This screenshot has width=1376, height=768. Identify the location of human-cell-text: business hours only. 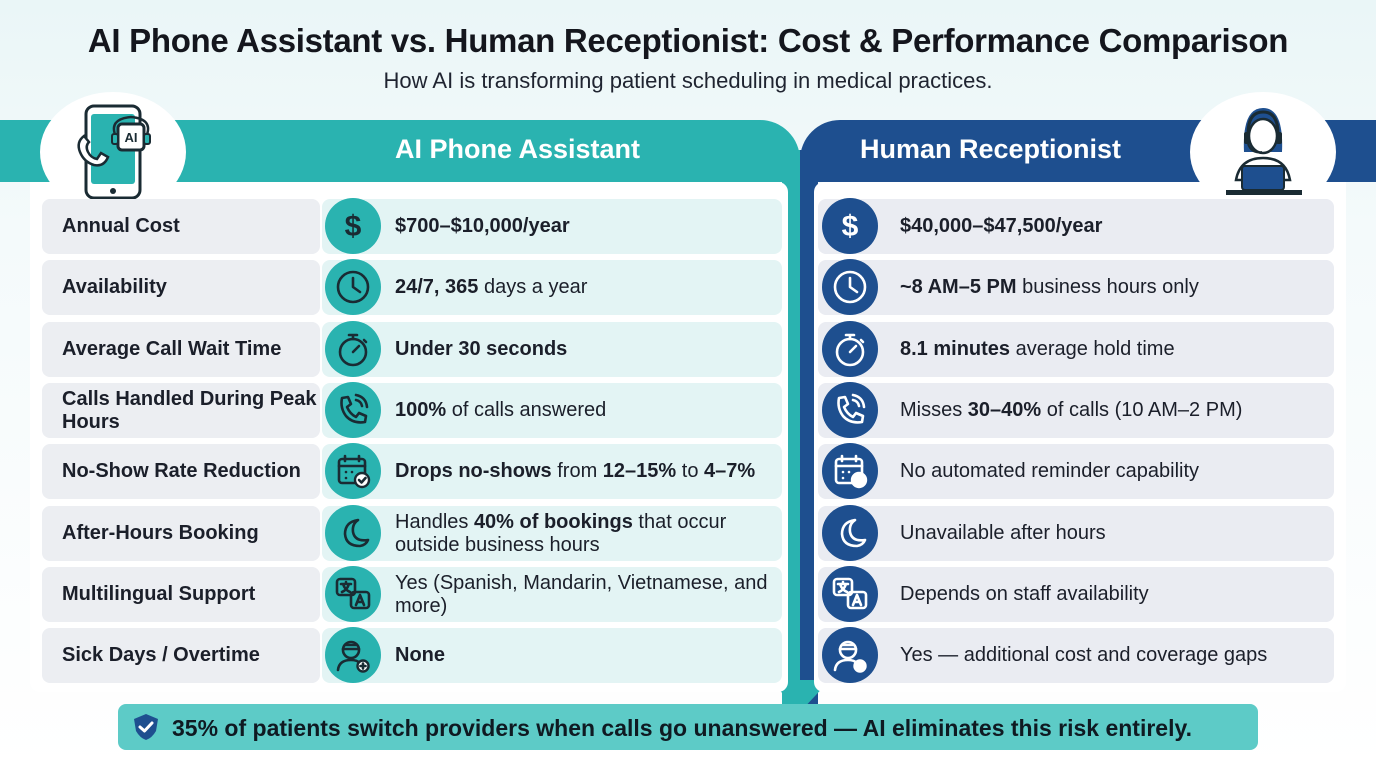
(1107, 287).